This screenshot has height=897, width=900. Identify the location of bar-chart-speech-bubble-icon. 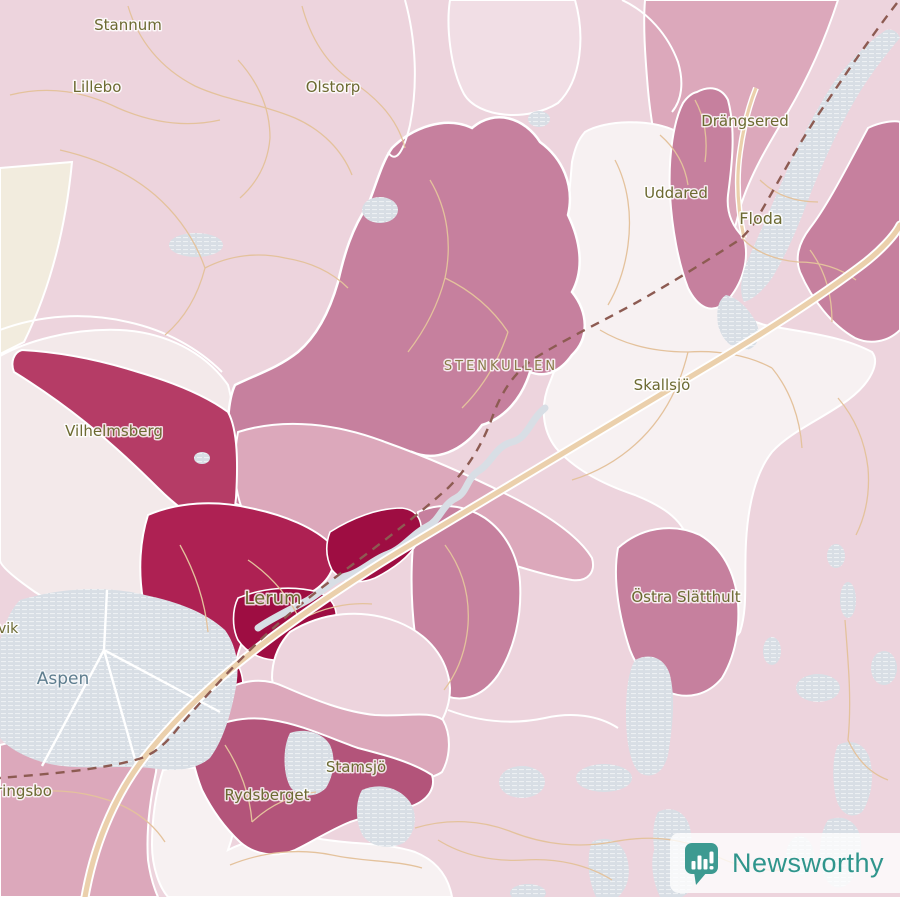
(701, 864).